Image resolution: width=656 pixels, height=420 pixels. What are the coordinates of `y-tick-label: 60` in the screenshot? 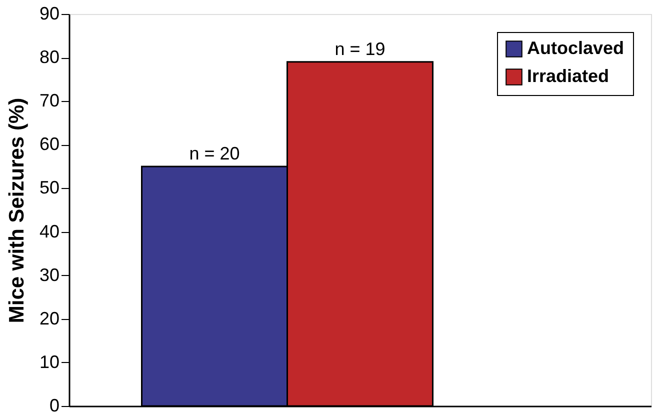 It's located at (49, 144).